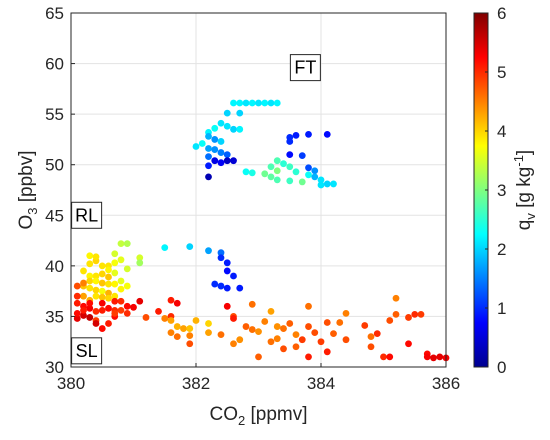 This screenshot has height=440, width=550. What do you see at coordinates (54, 367) in the screenshot?
I see `y-tick-label: 30` at bounding box center [54, 367].